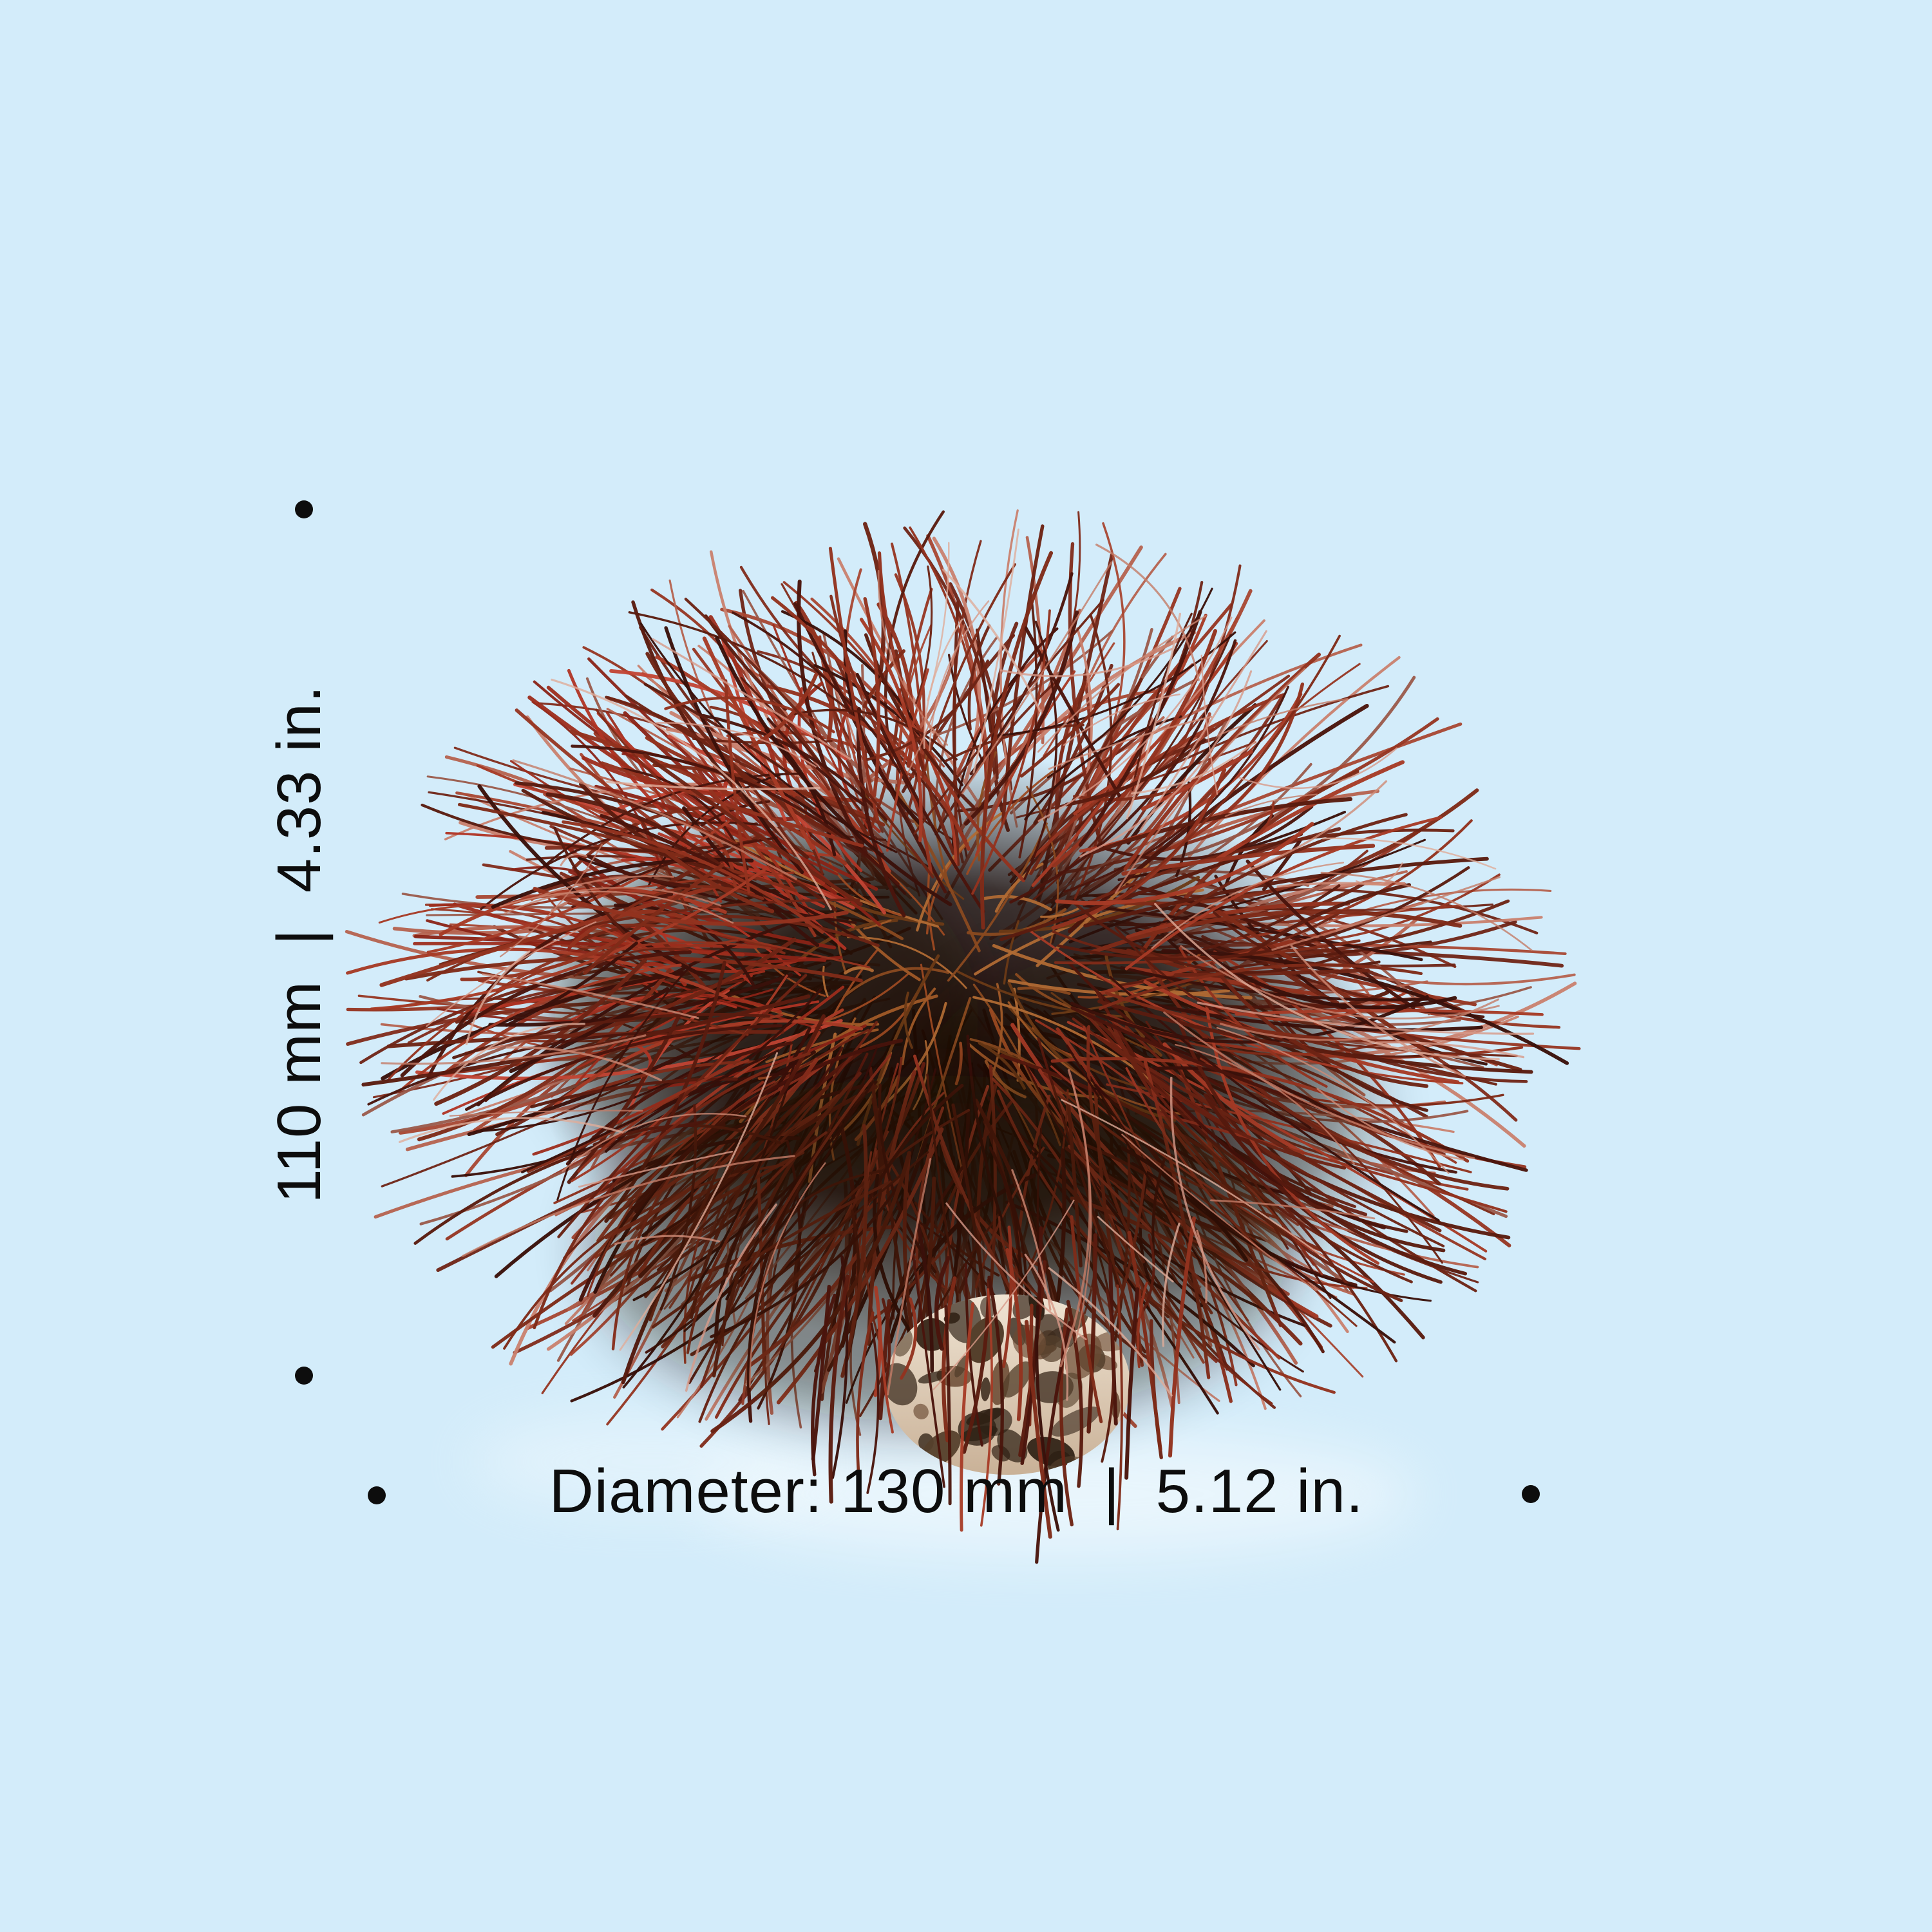  What do you see at coordinates (1531, 1494) in the screenshot?
I see `diameter-measure-right-dot` at bounding box center [1531, 1494].